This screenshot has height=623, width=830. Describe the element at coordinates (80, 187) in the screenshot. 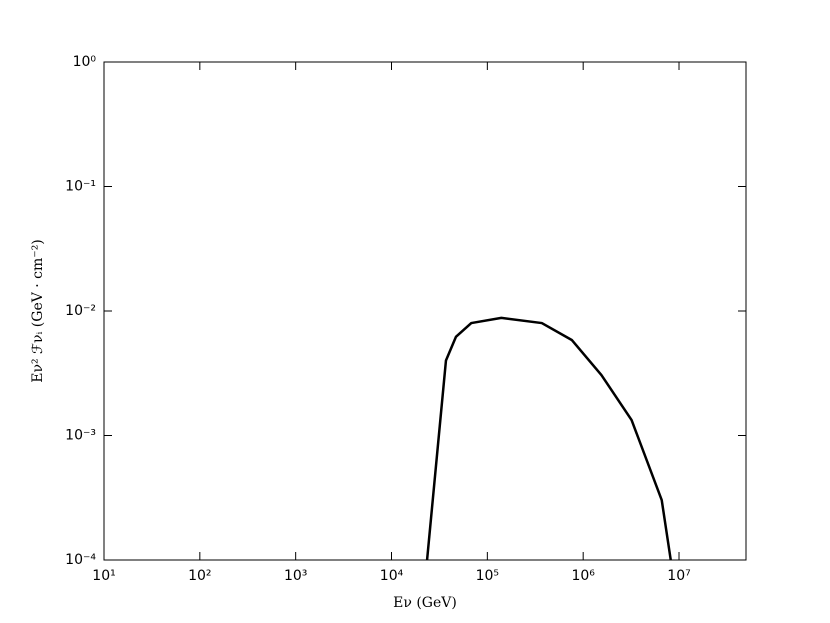

I see `y-tick-label: 10⁻¹` at that location.